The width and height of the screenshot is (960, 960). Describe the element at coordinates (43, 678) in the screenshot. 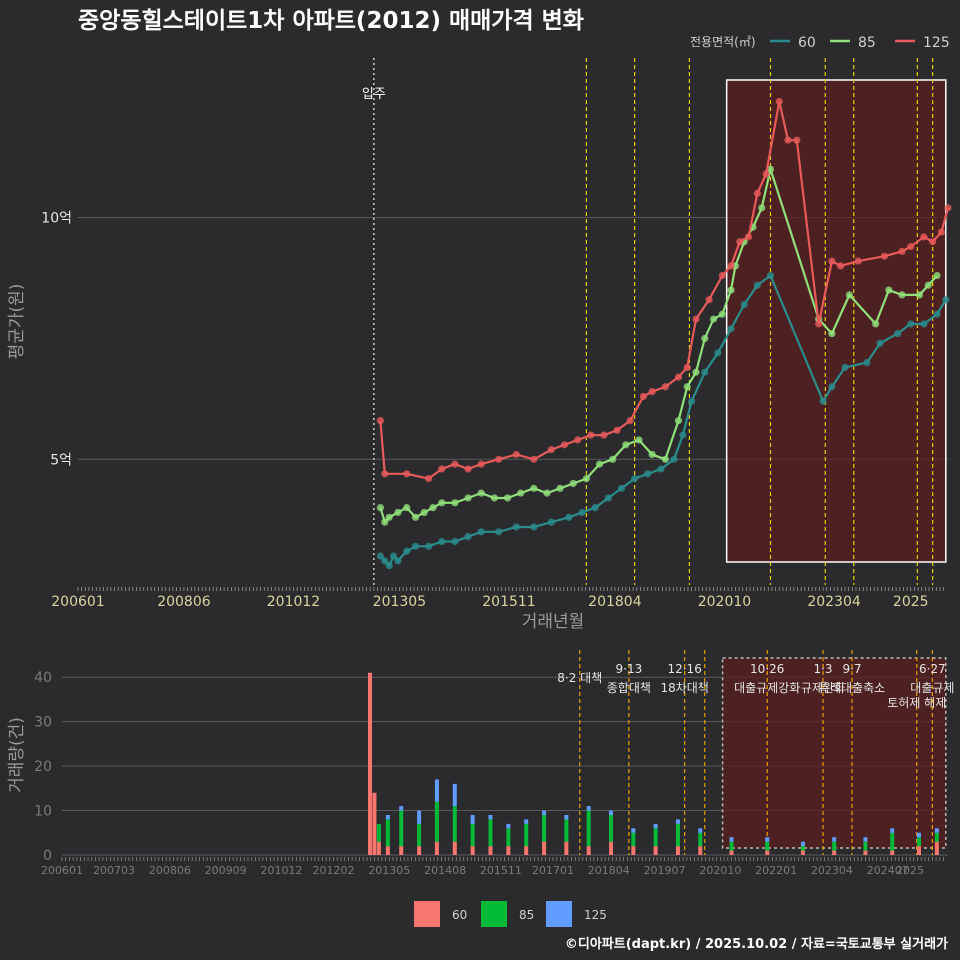

I see `y-tick-label: 40` at that location.